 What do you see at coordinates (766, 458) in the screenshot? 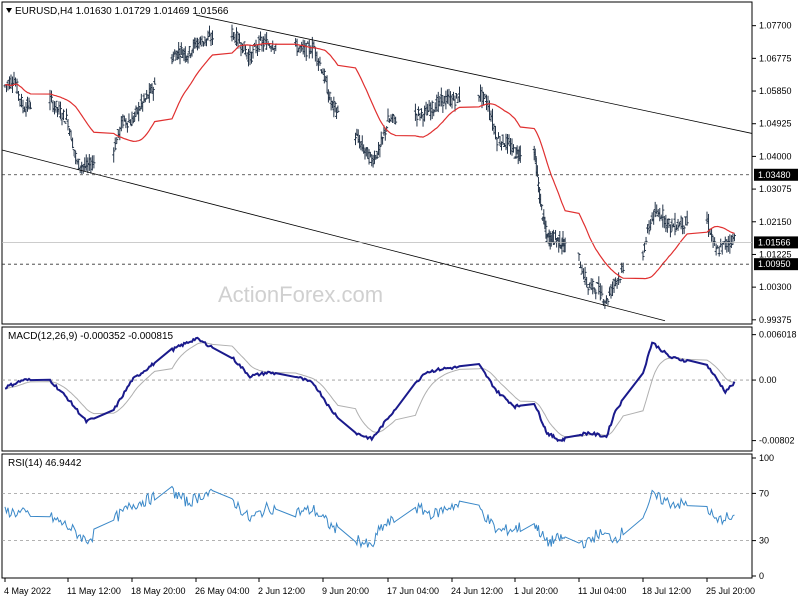
I see `rsi-y-tick-label: 100` at bounding box center [766, 458].